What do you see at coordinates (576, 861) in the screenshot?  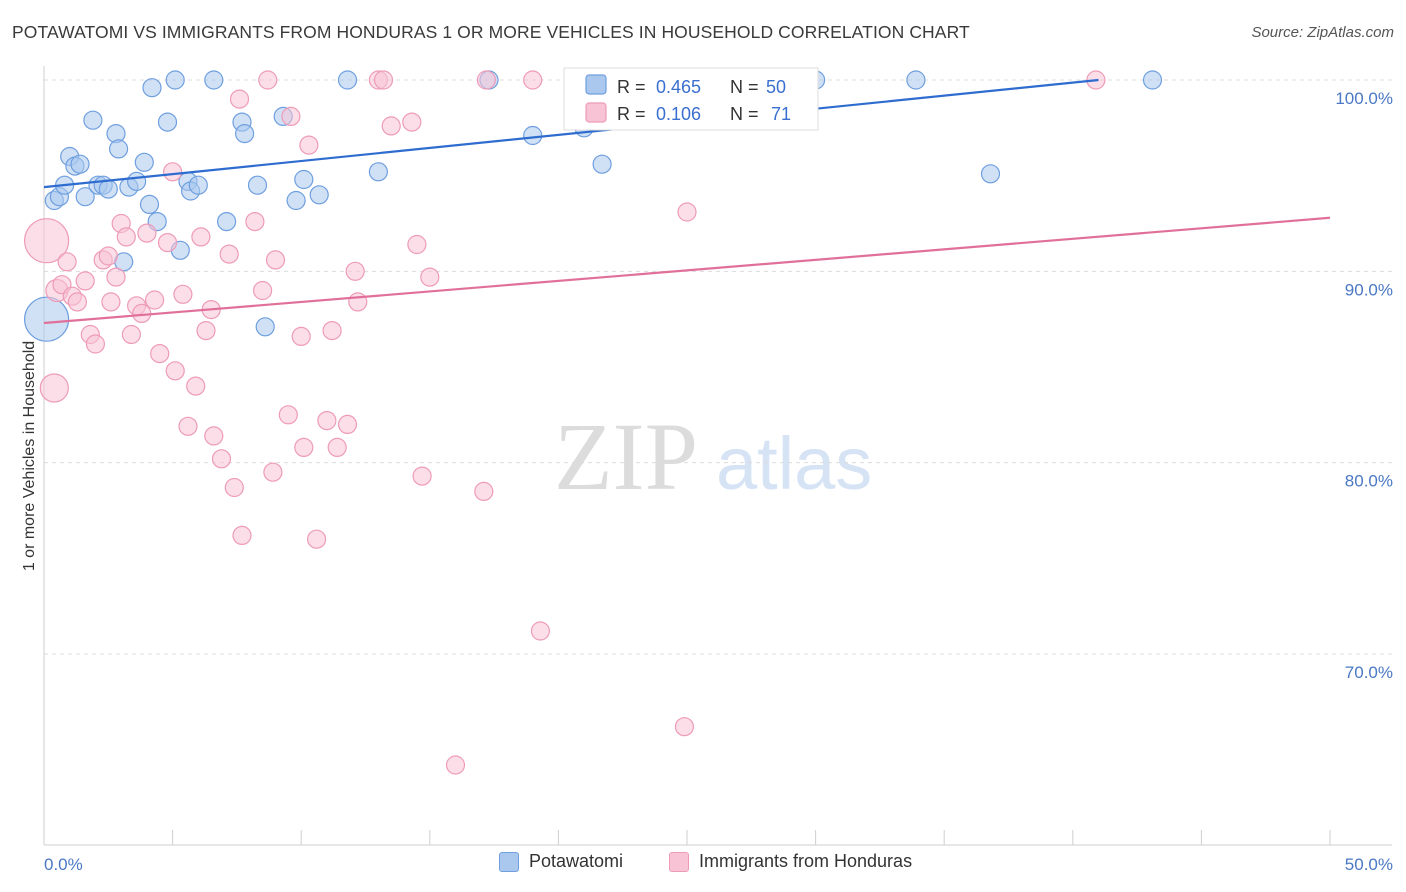 I see `legend-label-potawatomi: Potawatomi` at bounding box center [576, 861].